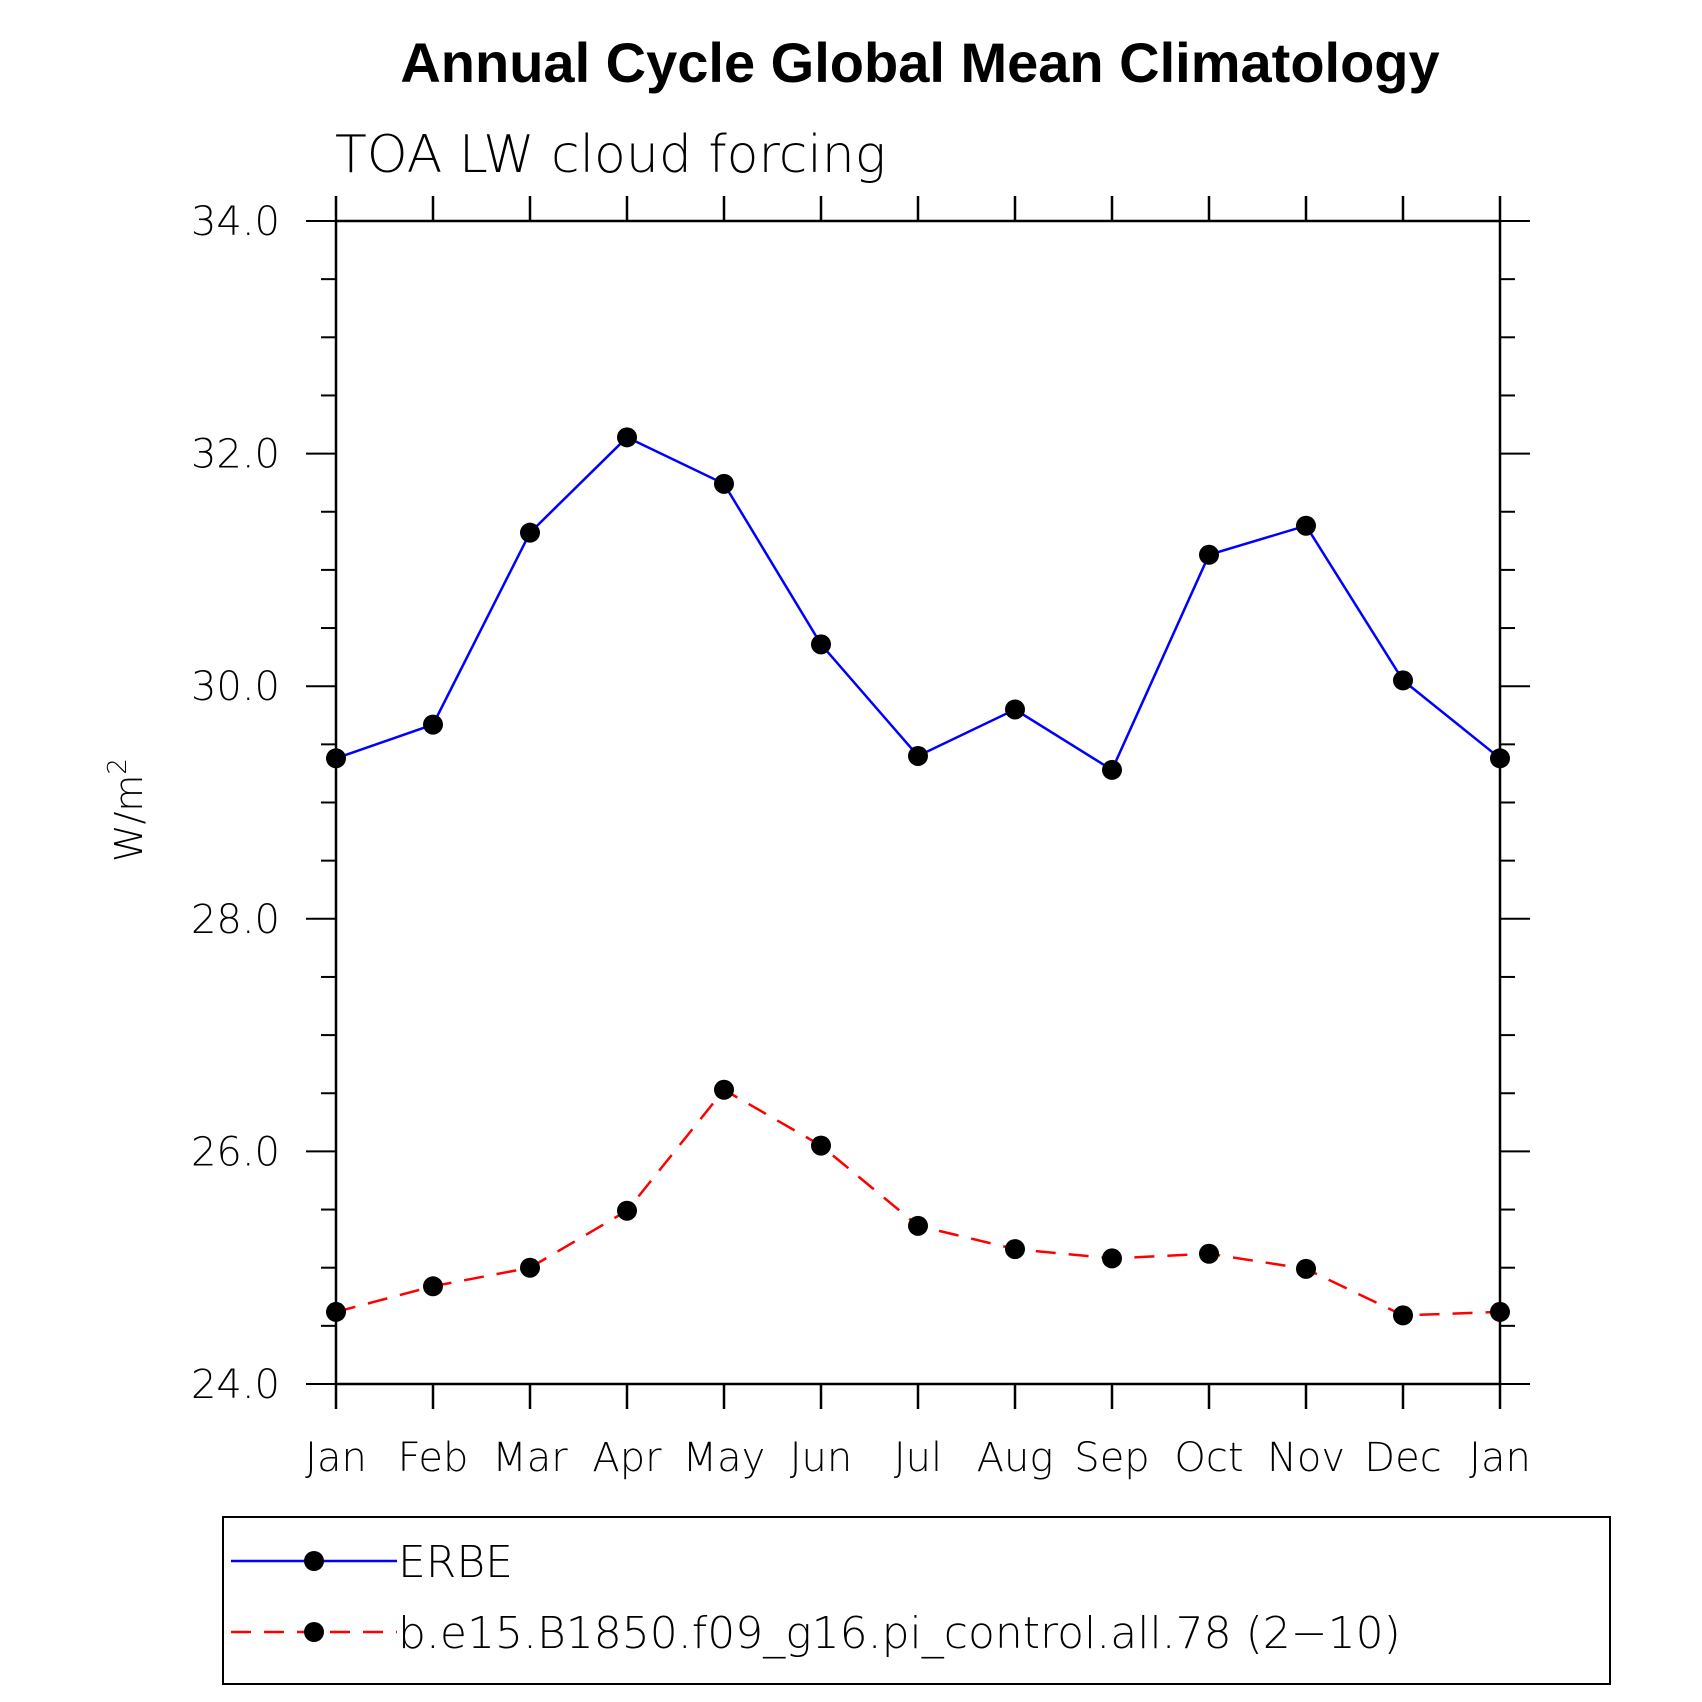 The image size is (1702, 1702). Describe the element at coordinates (314, 1632) in the screenshot. I see `legend-marker-model` at that location.